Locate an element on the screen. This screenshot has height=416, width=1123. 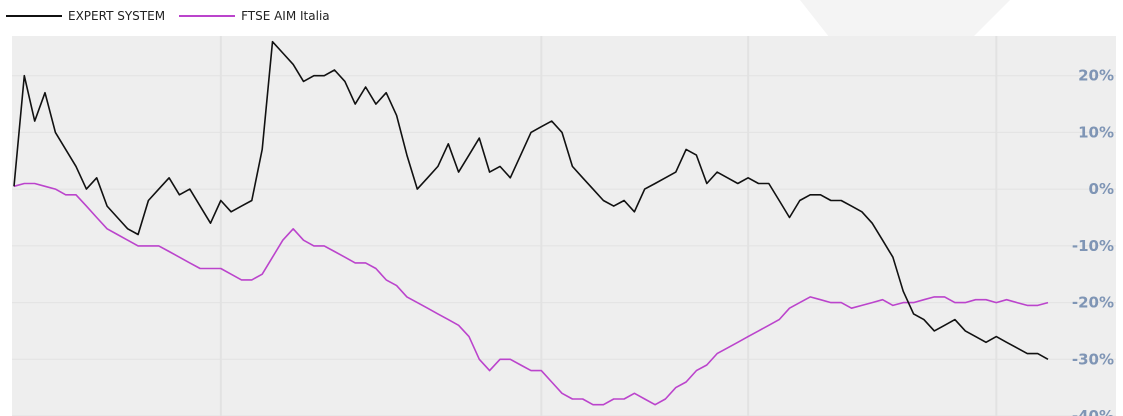
y-axis: 20% 10% 0% -10% -20% -30% -40% is located at coordinates (1093, 241).